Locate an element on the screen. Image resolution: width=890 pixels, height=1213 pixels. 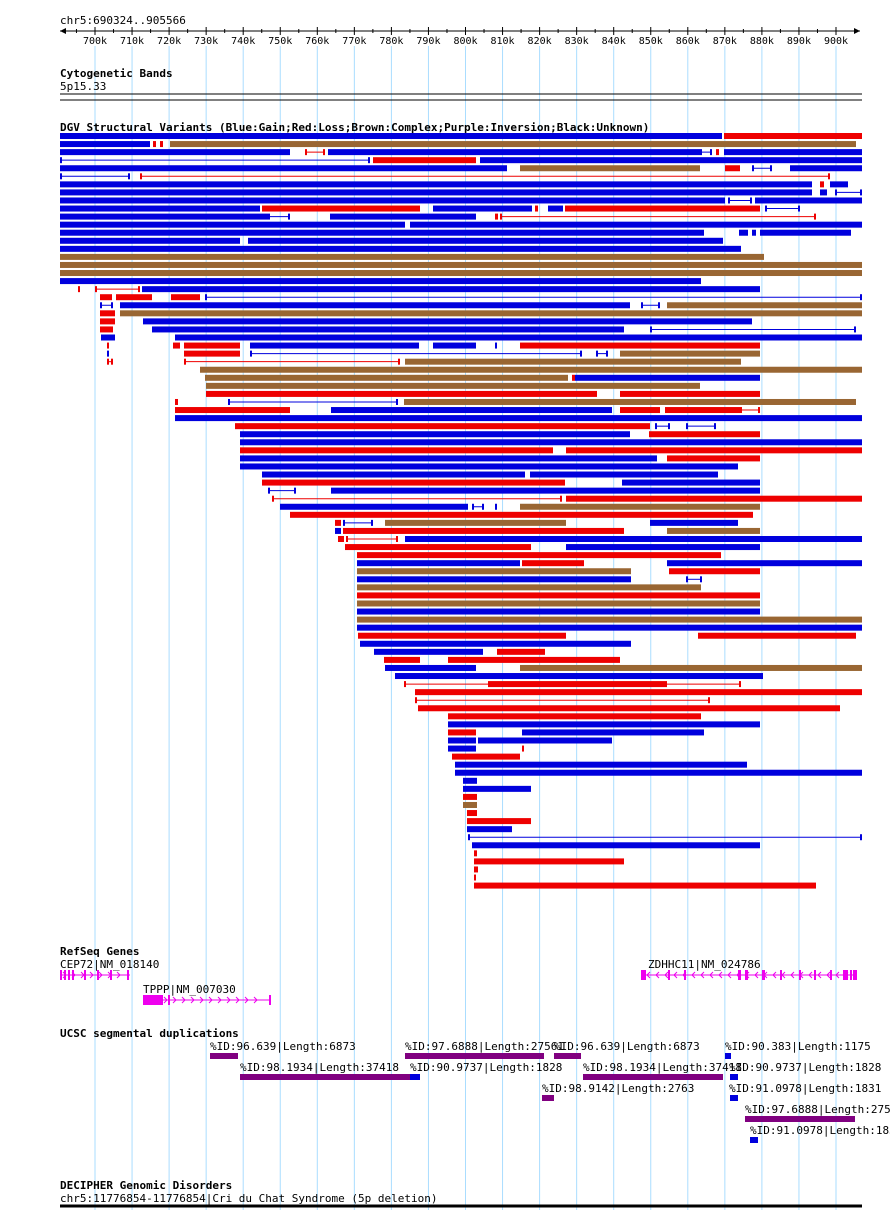
refseq-features is located at coordinates (458, 987).